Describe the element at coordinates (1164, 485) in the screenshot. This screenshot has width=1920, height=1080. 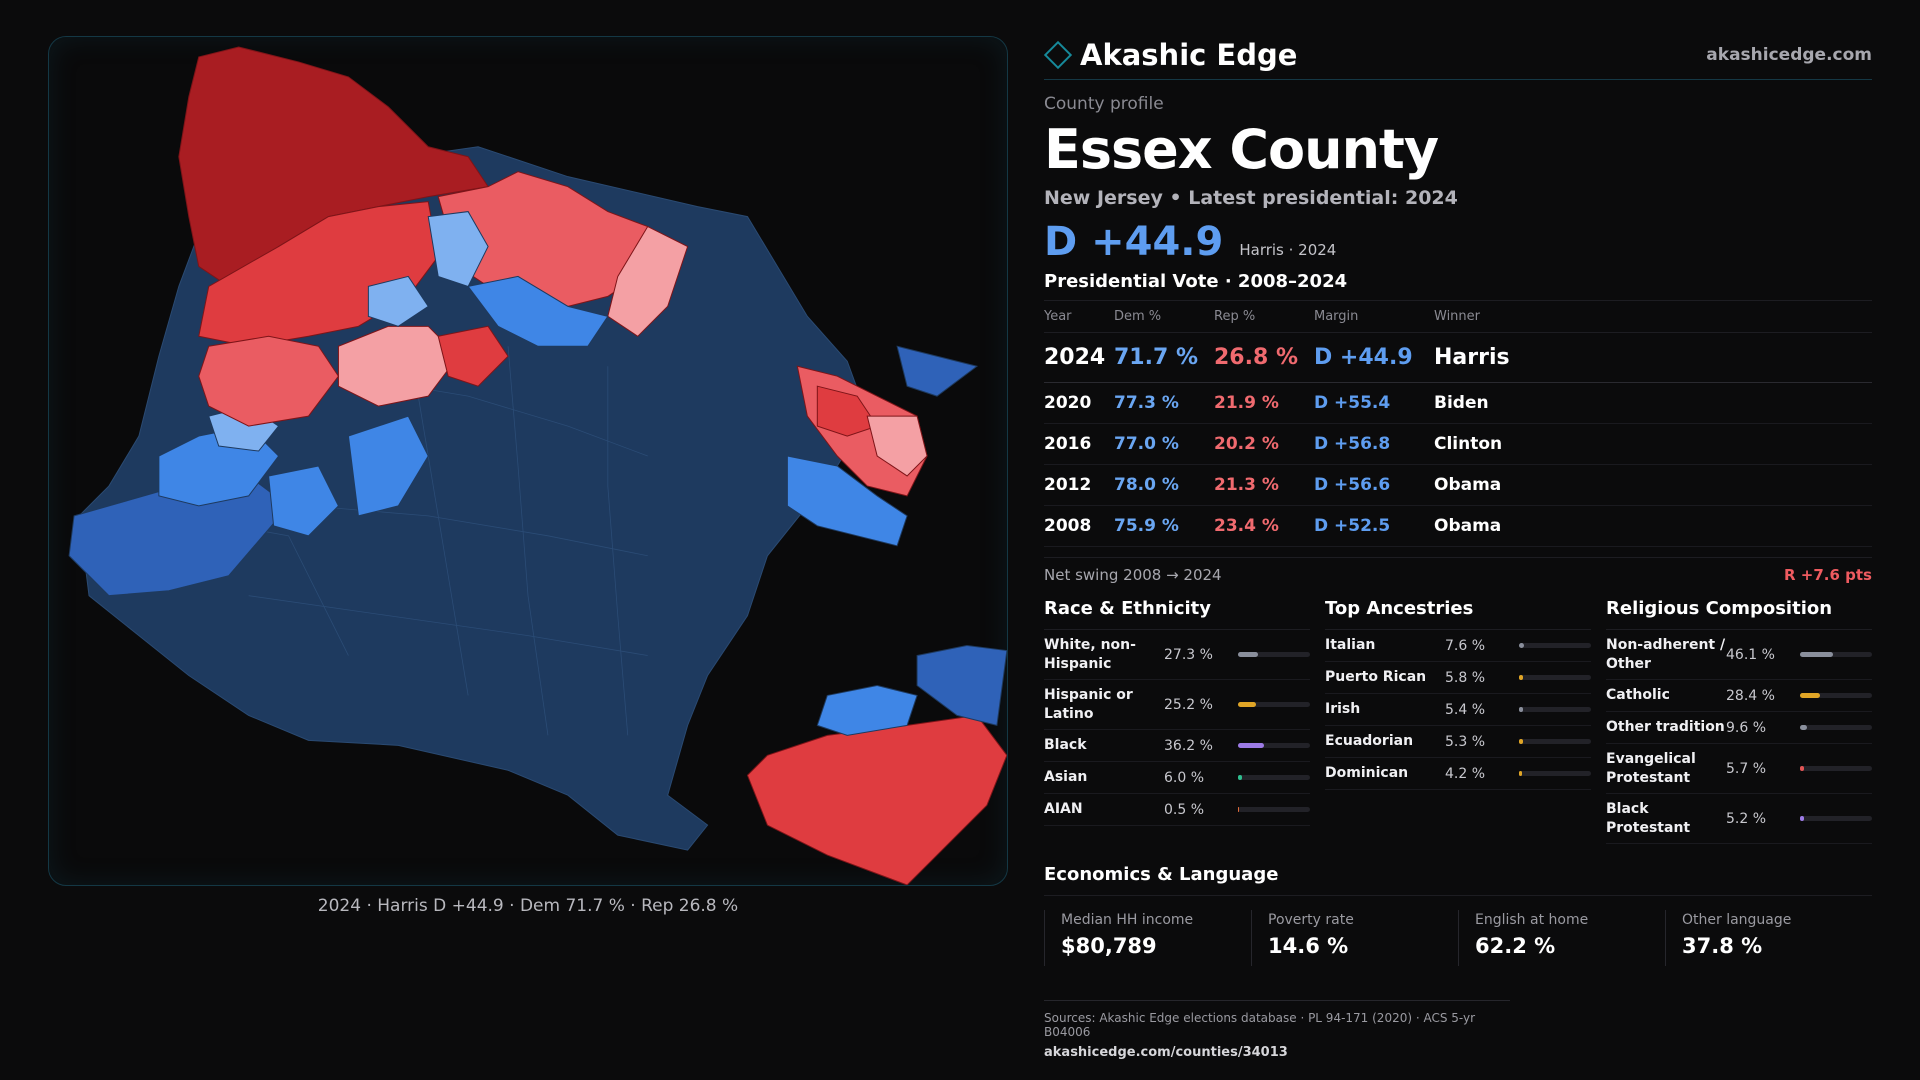
I see `cell-dem: 78.0 %` at that location.